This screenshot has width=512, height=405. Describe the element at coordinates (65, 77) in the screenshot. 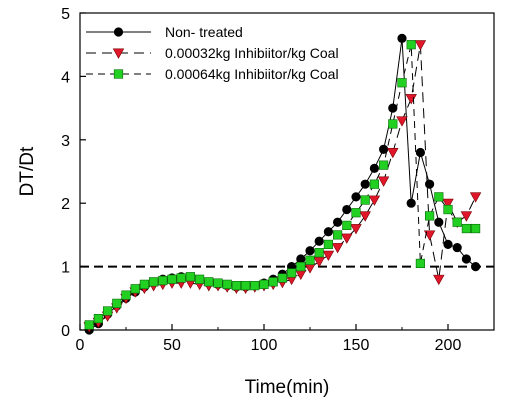

I see `y-tick-label: 4` at that location.